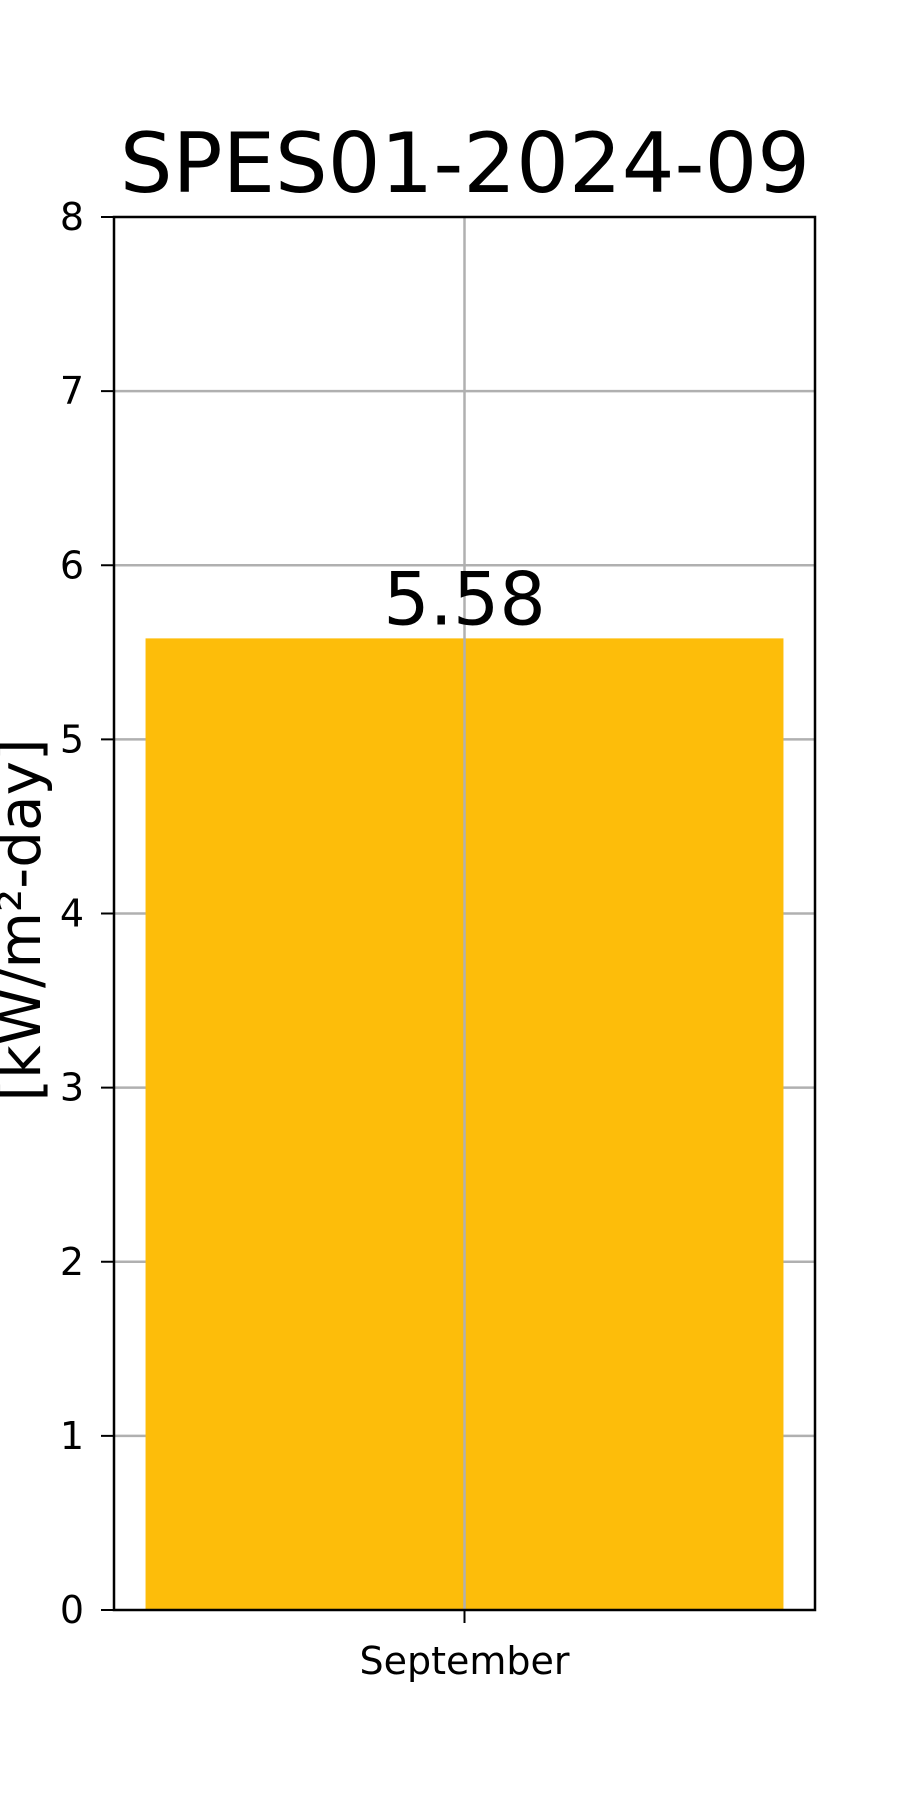  Describe the element at coordinates (72, 217) in the screenshot. I see `y-tick-label: 8` at that location.